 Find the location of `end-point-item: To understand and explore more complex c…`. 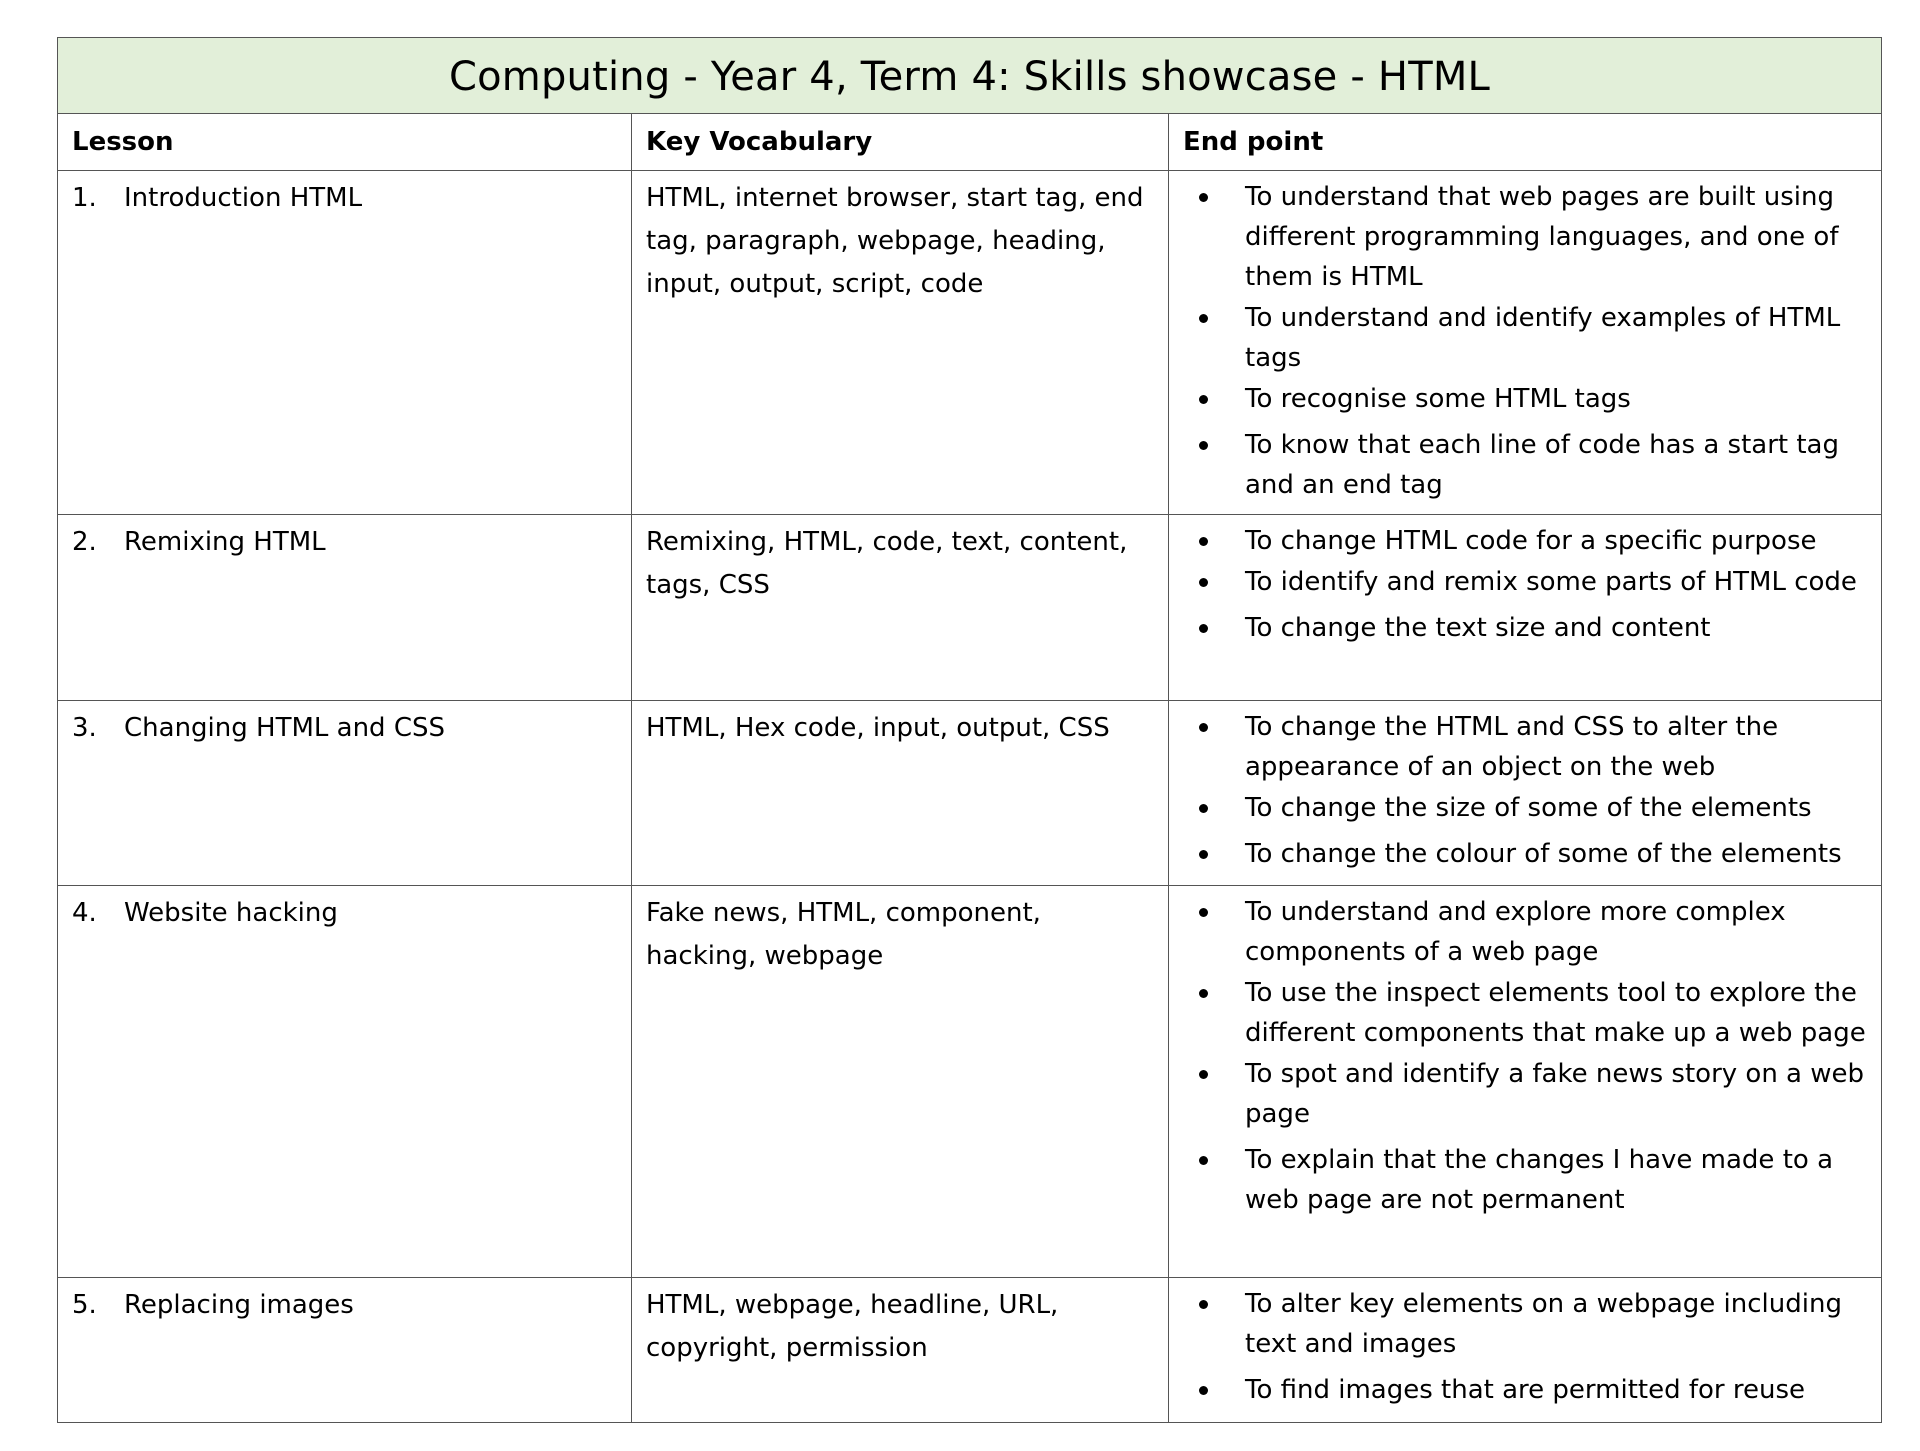

end-point-item: To understand and explore more complex c… is located at coordinates (1520, 932).